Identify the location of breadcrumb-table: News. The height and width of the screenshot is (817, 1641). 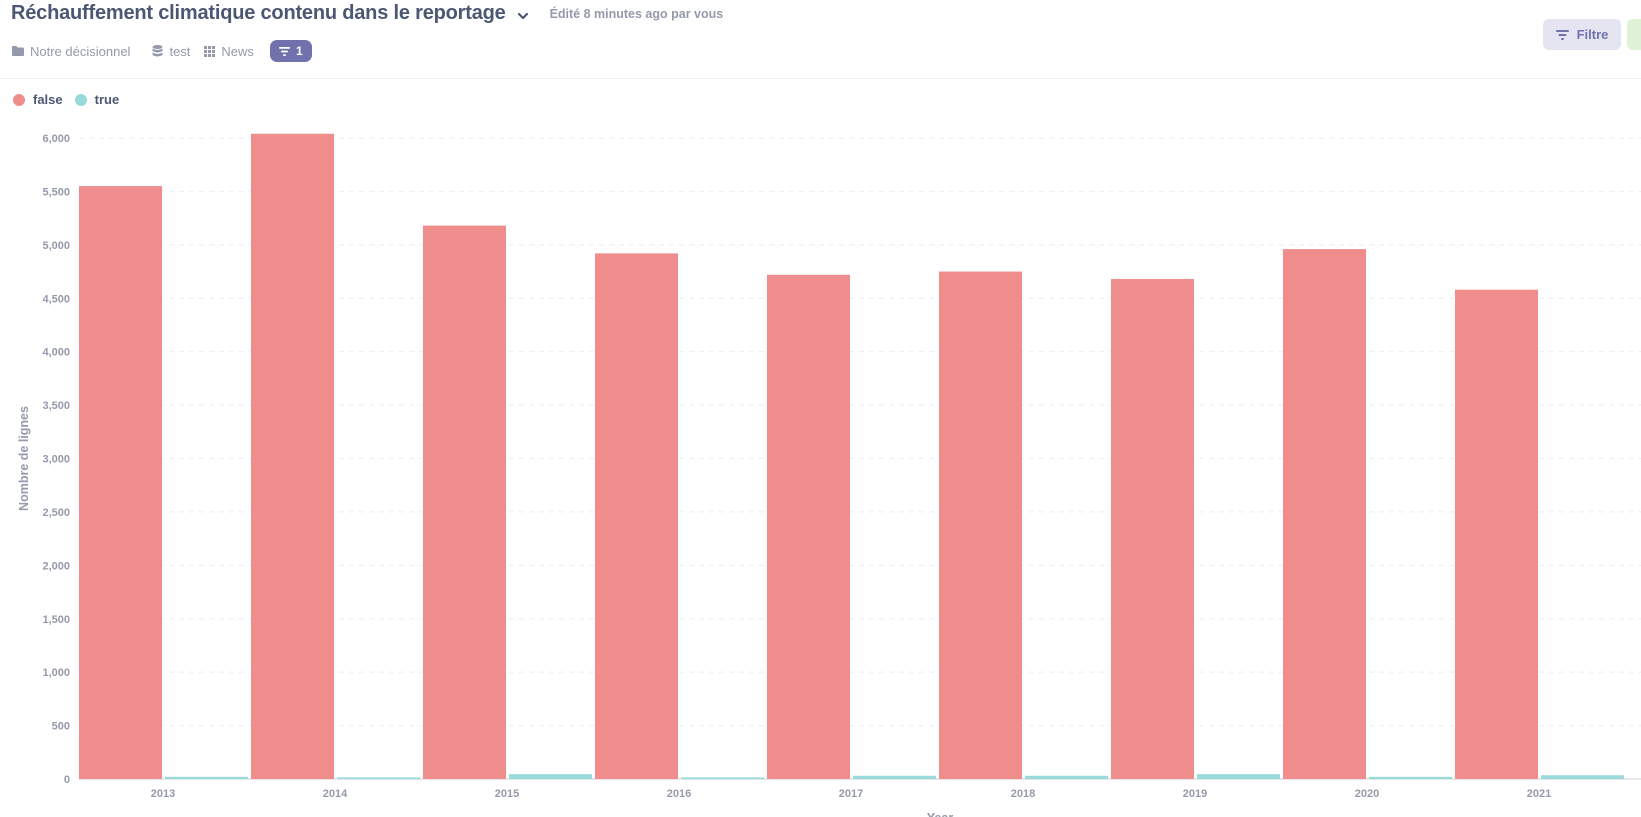
(229, 51).